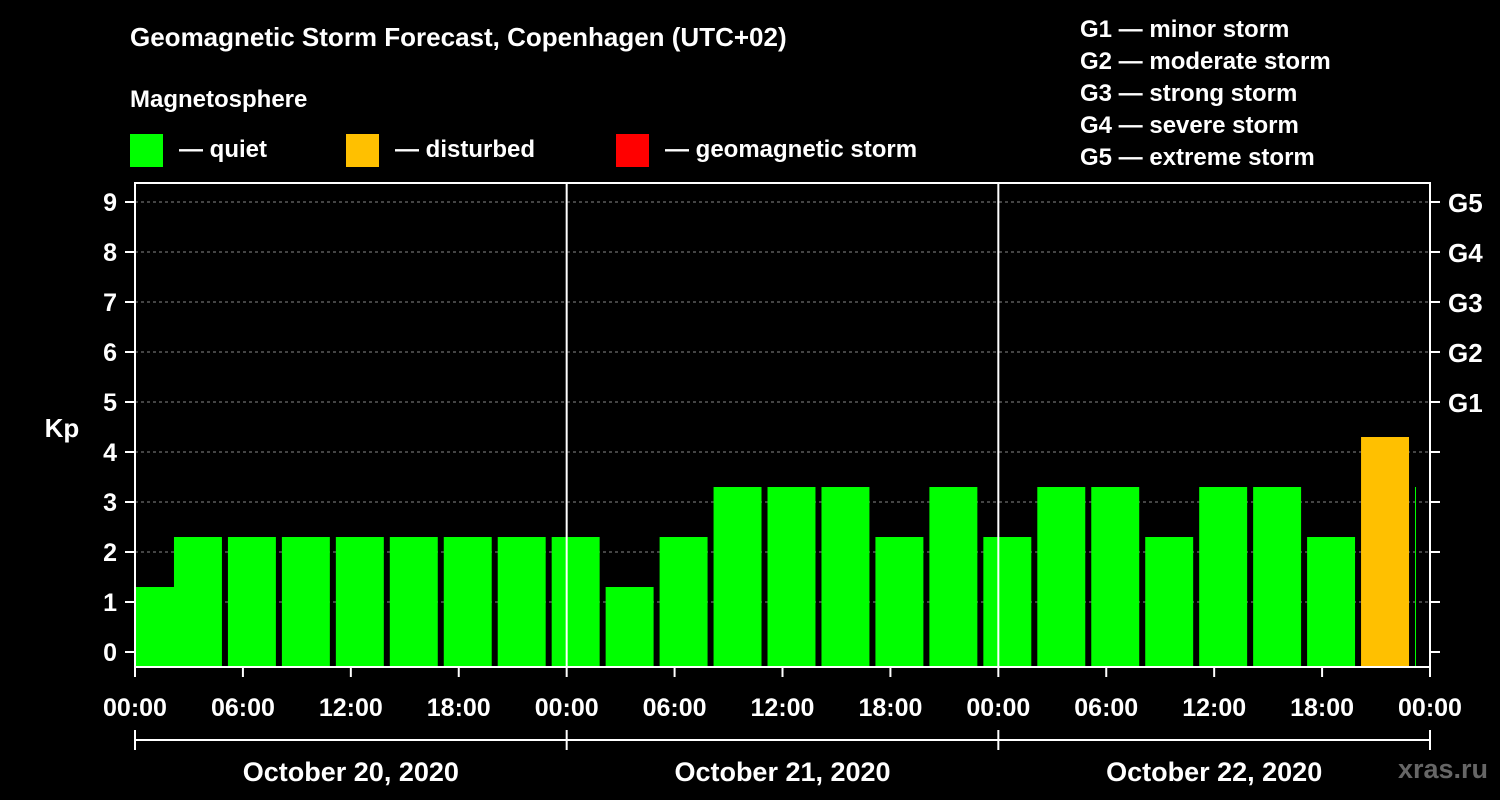 This screenshot has width=1500, height=800. What do you see at coordinates (791, 149) in the screenshot?
I see `legend-label-storm: — geomagnetic storm` at bounding box center [791, 149].